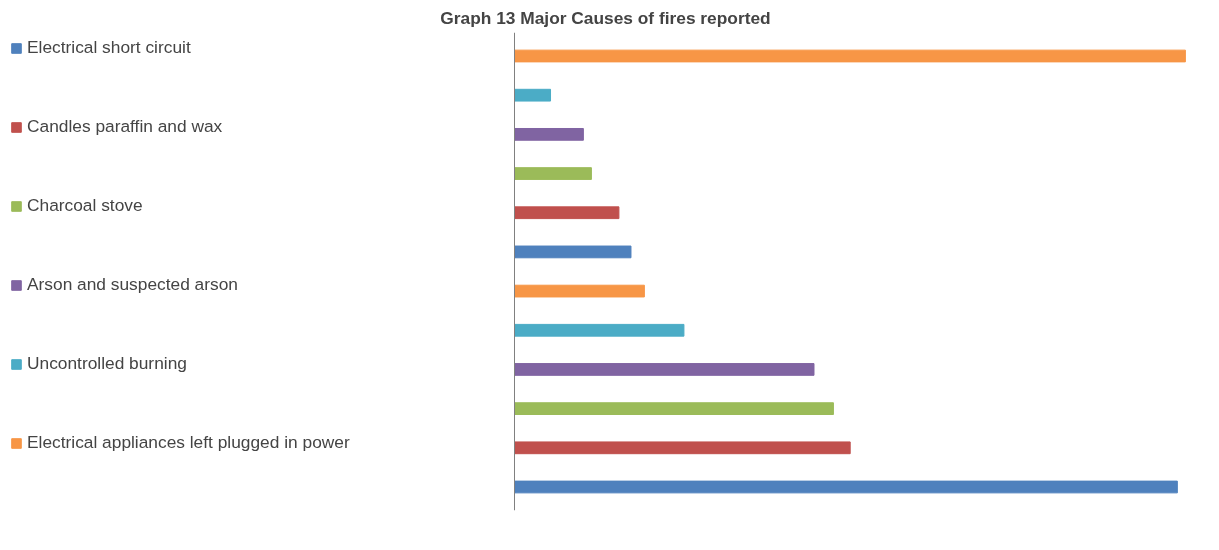 The height and width of the screenshot is (550, 1219). I want to click on legend-label: Electrical appliances left plugged in power, so click(188, 442).